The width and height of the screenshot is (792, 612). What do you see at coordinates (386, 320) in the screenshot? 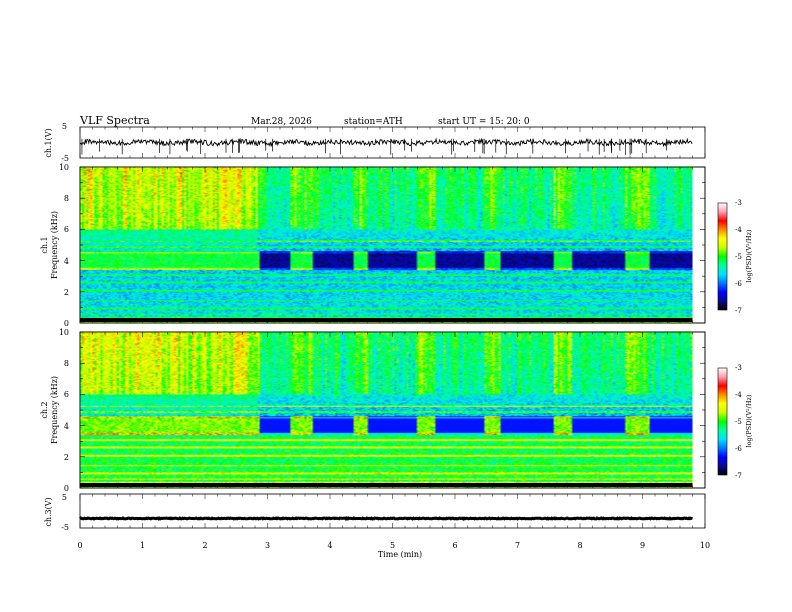
I see `ch1-baseline-strip` at bounding box center [386, 320].